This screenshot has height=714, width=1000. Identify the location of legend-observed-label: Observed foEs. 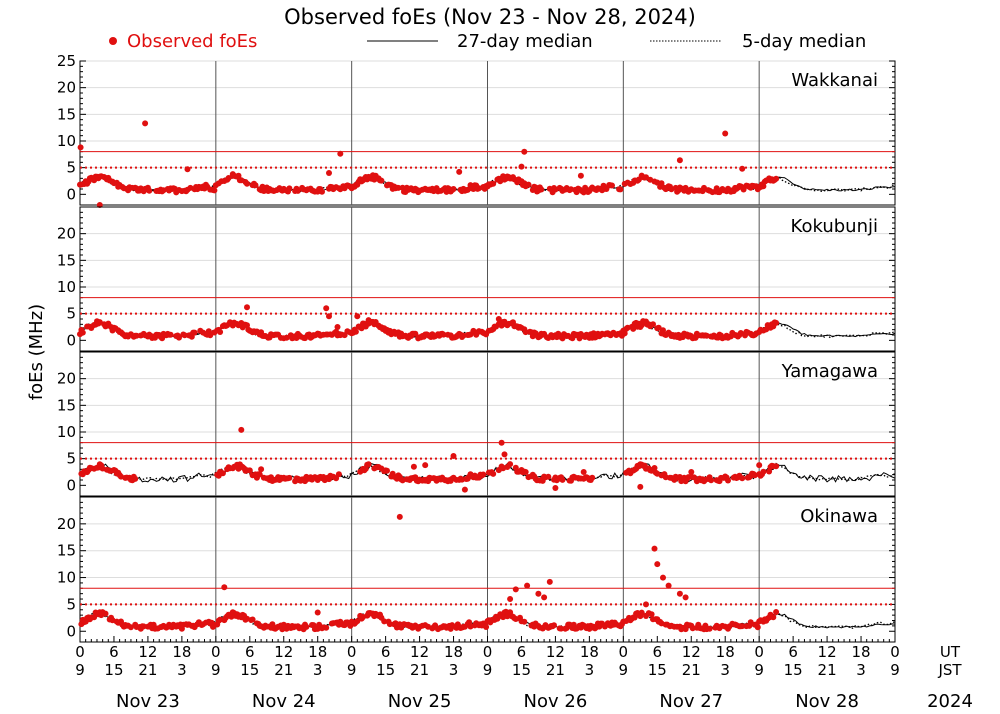
(192, 41).